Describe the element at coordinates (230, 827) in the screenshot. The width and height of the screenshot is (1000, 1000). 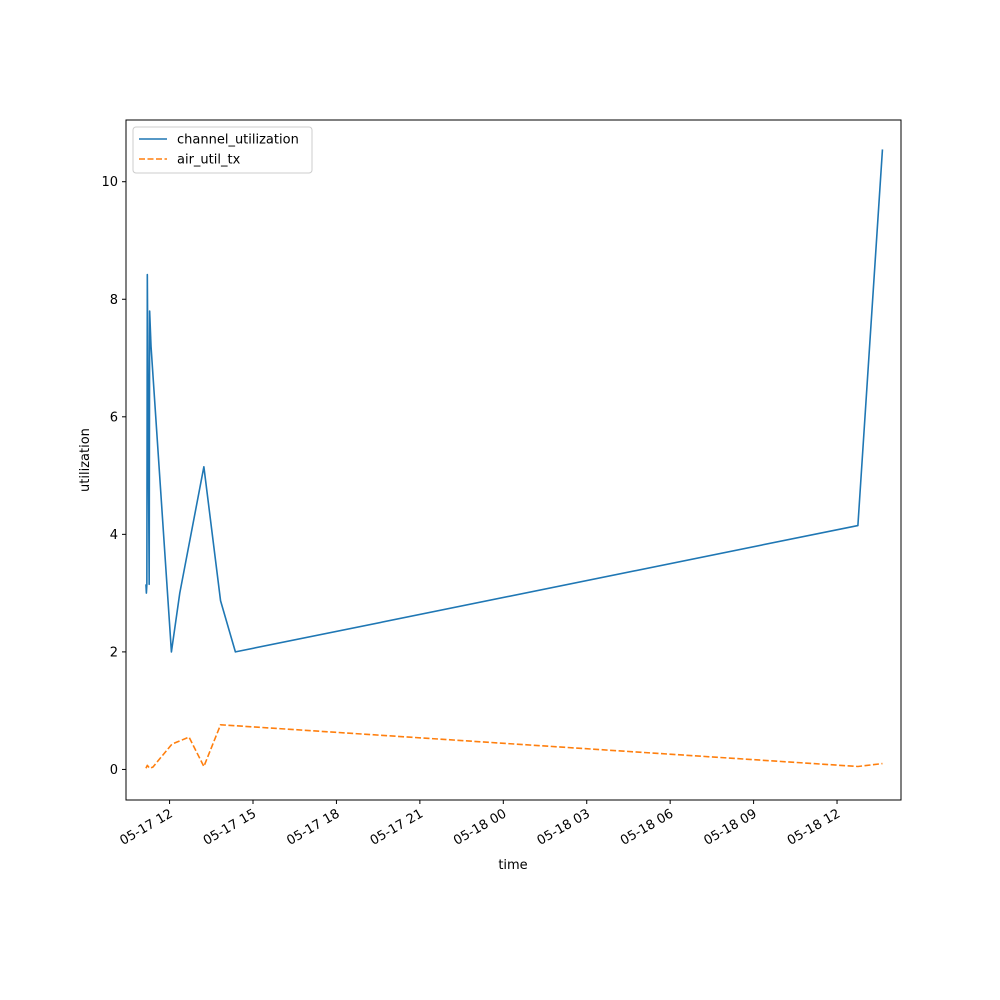
I see `x-tick-label: 05-17 15` at that location.